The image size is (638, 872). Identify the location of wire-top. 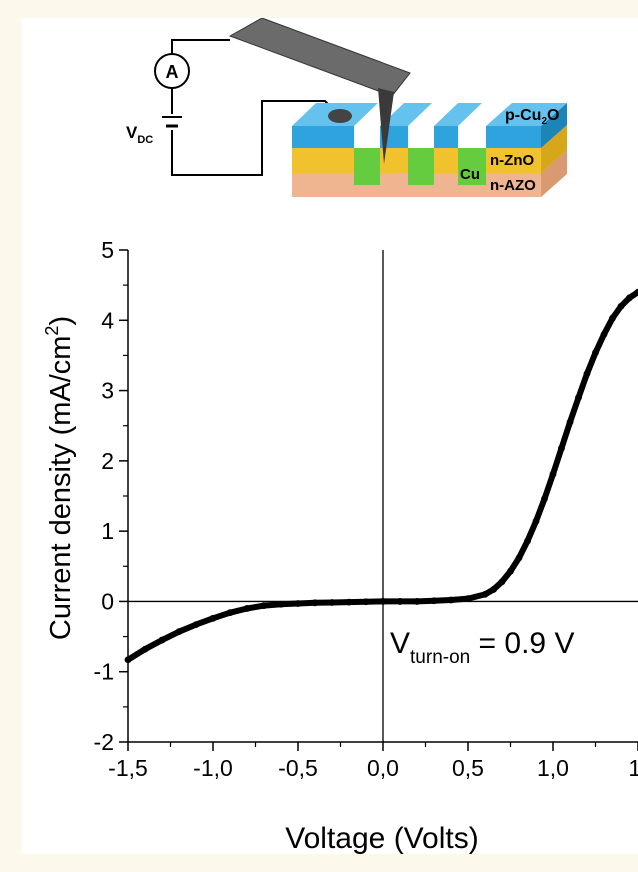
(200, 46).